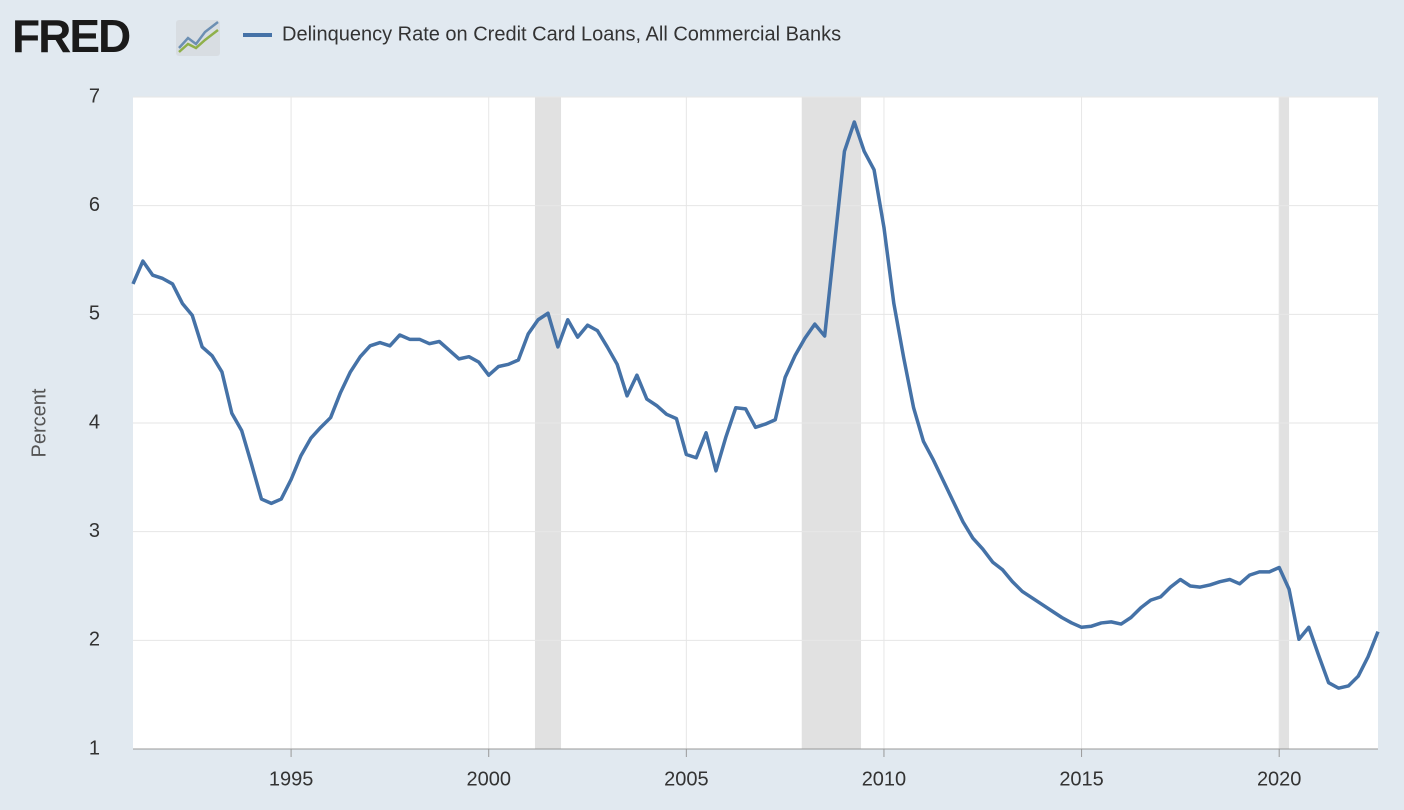 The width and height of the screenshot is (1404, 810). I want to click on y-tick-label: 4, so click(94, 422).